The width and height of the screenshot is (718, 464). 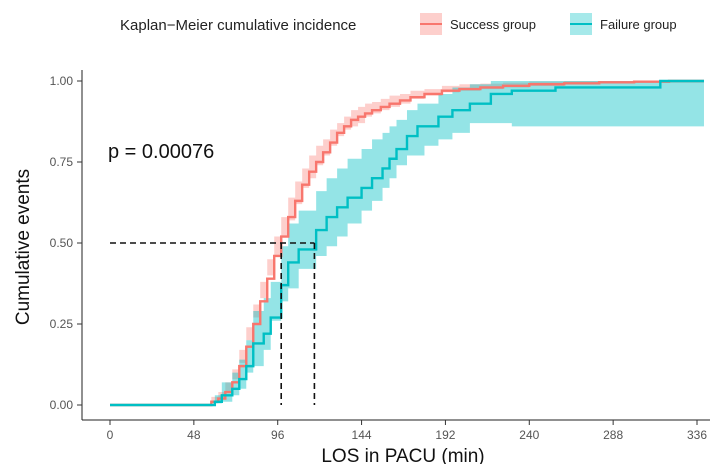 I want to click on x-tick-label: 48, so click(x=194, y=435).